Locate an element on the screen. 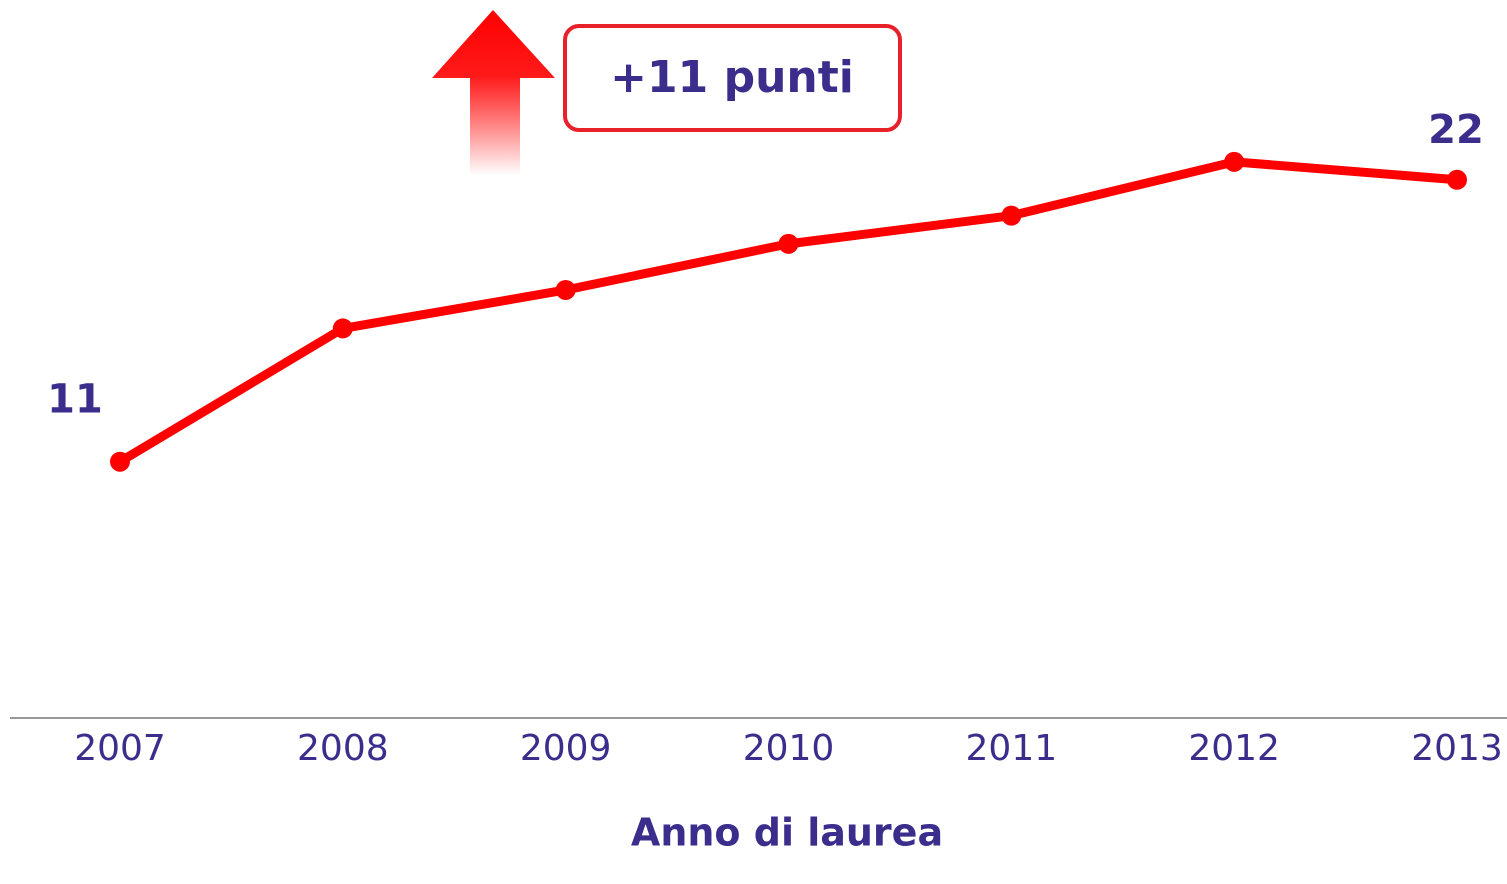 The height and width of the screenshot is (884, 1507). x-tick-label: 2007 is located at coordinates (120, 748).